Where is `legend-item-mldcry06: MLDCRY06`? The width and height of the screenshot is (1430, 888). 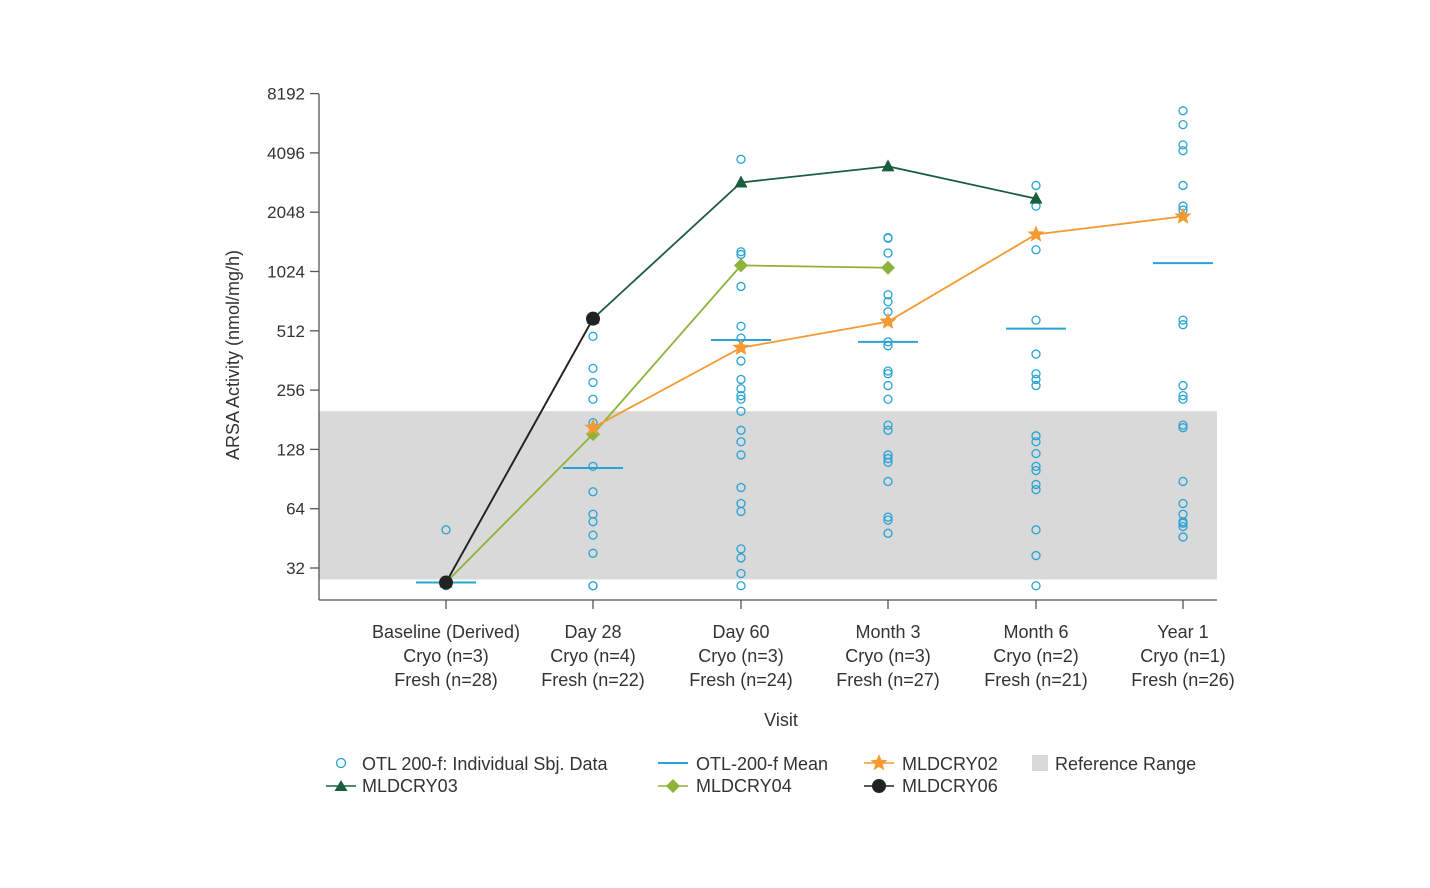
legend-item-mldcry06: MLDCRY06 is located at coordinates (931, 786).